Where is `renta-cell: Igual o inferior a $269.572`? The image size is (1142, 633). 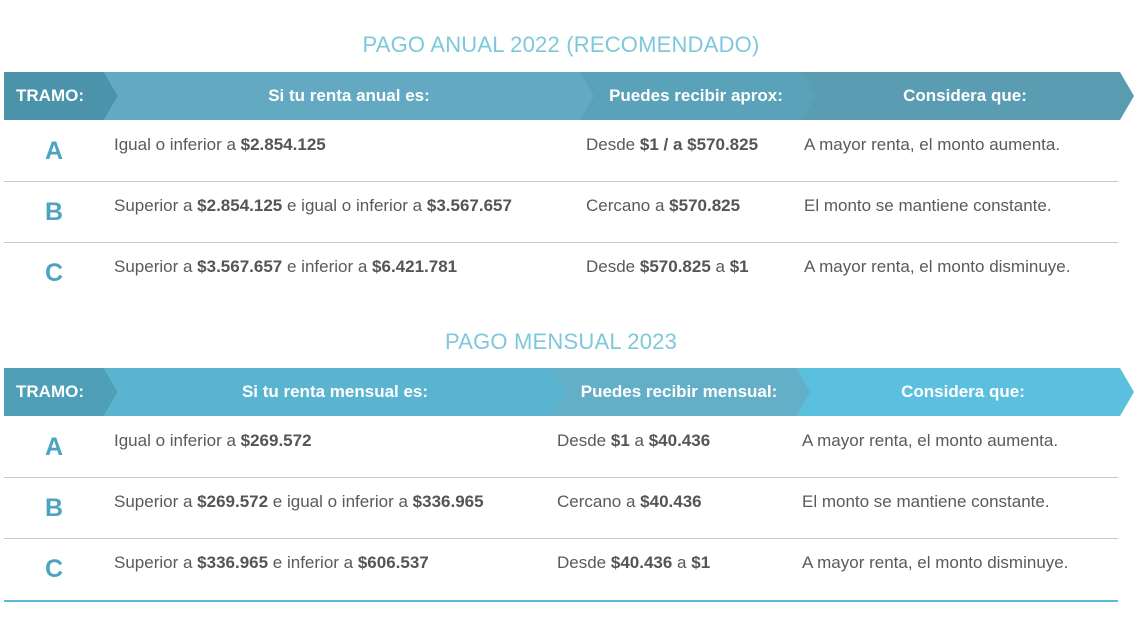
renta-cell: Igual o inferior a $269.572 is located at coordinates (213, 441).